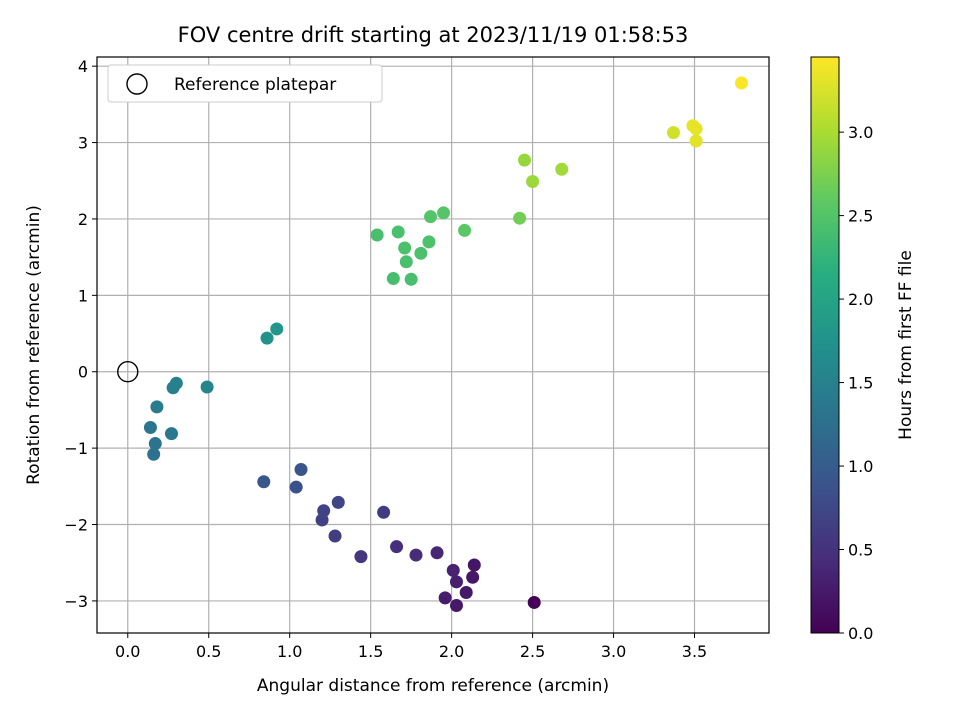  What do you see at coordinates (76, 601) in the screenshot?
I see `y-tick-label: −3` at bounding box center [76, 601].